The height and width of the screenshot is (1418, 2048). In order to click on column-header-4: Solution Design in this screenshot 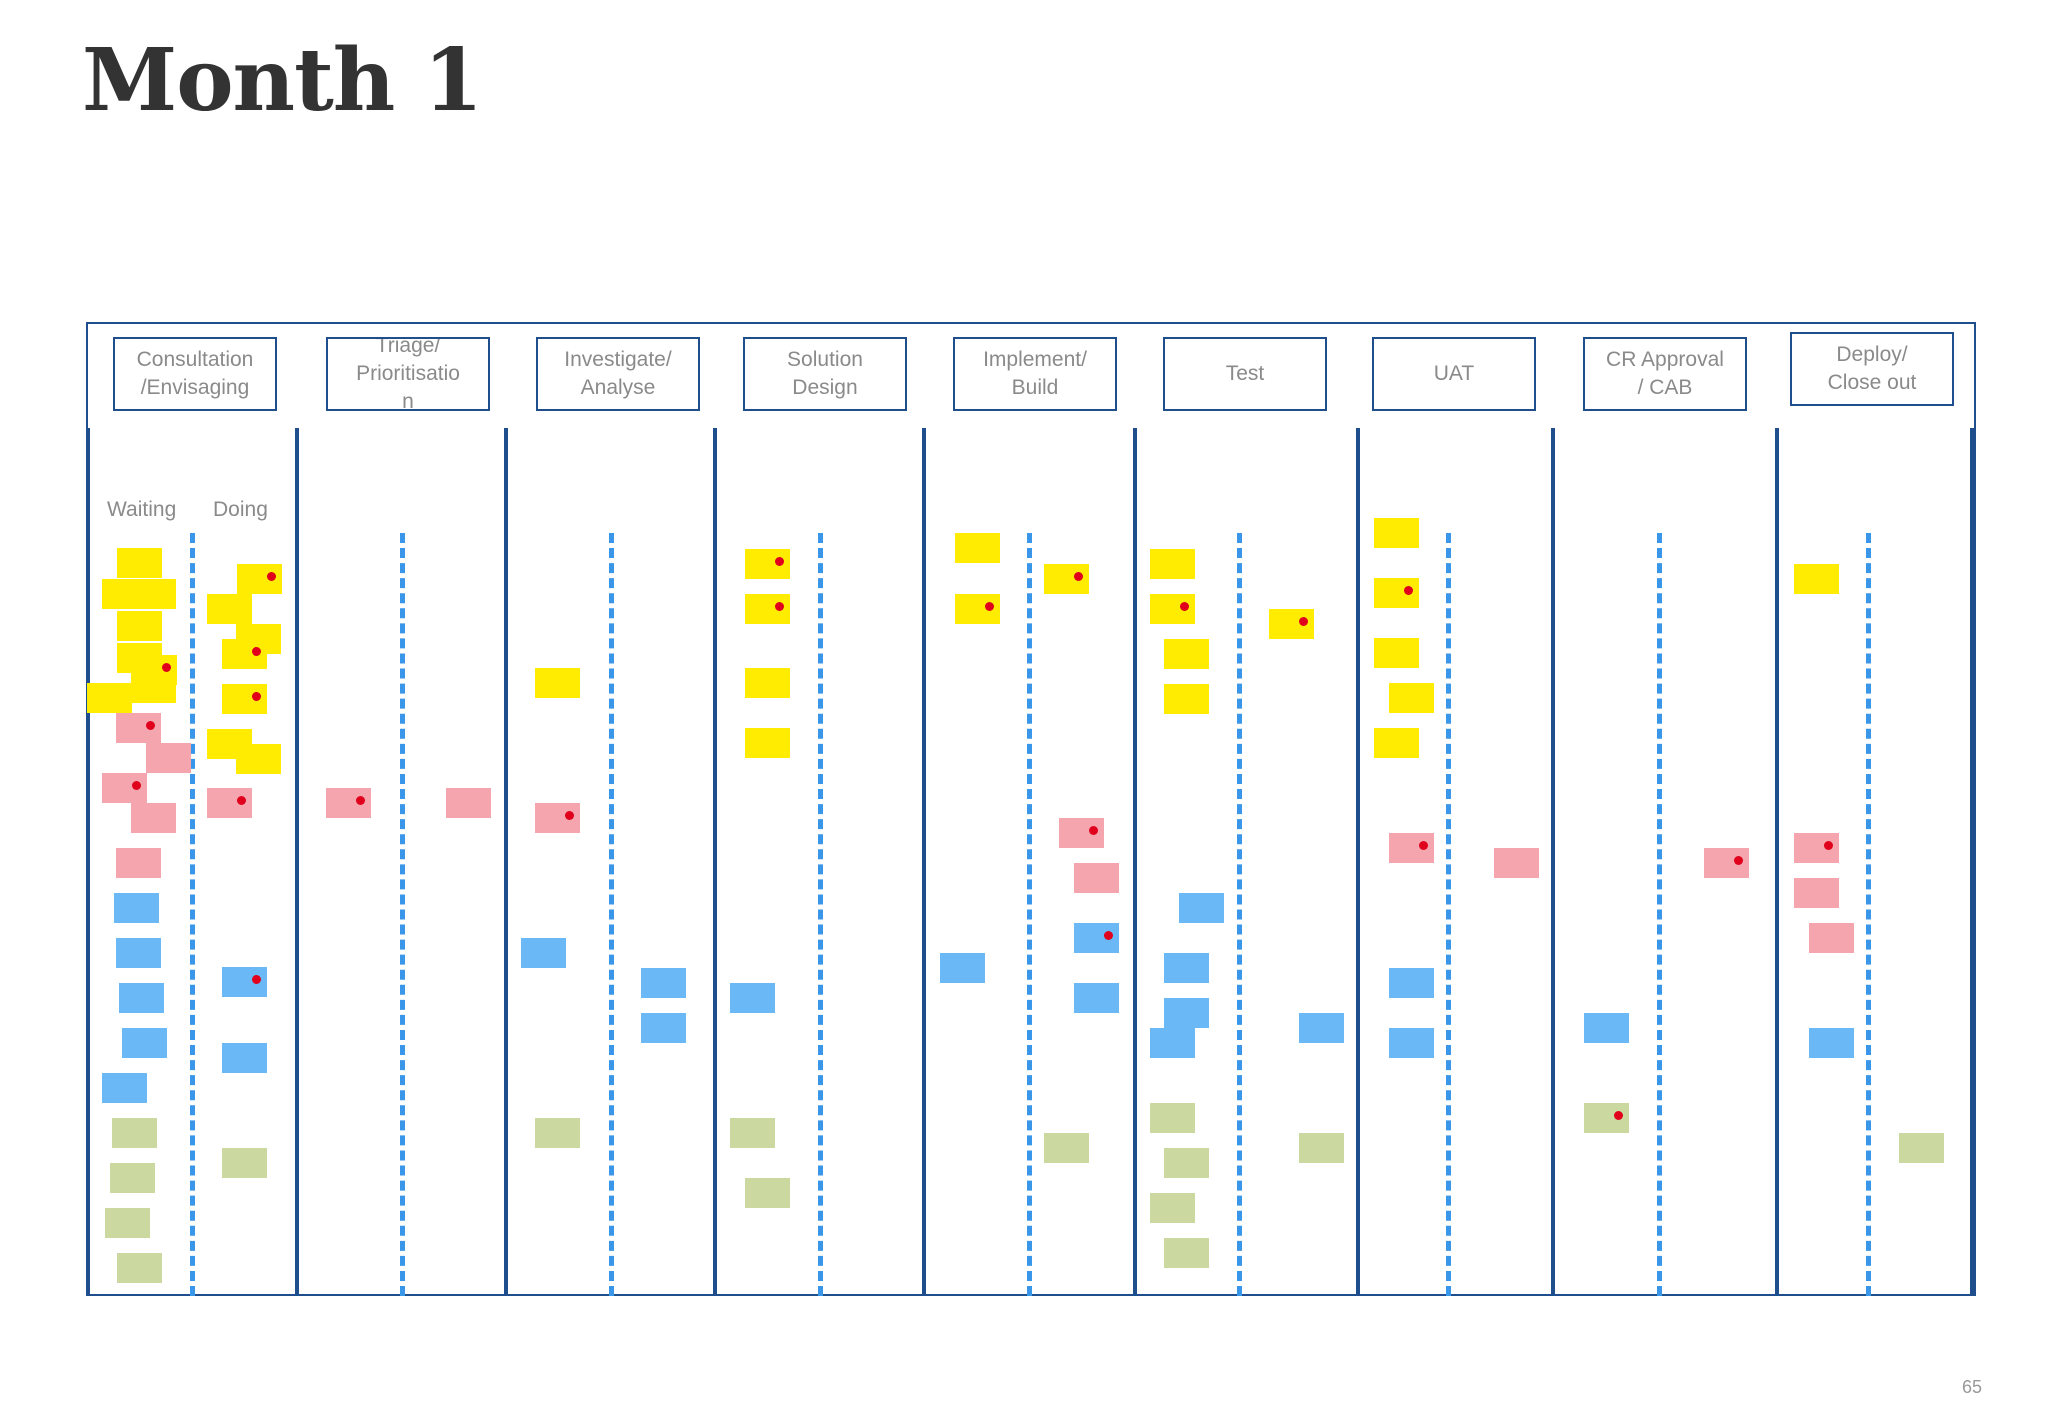, I will do `click(825, 374)`.